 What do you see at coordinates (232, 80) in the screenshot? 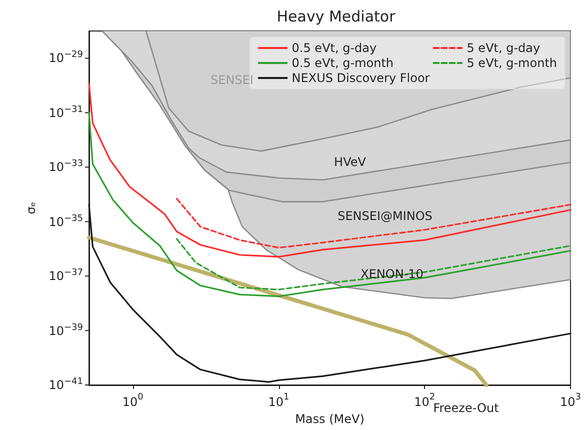
I see `annotation: SENSEI` at bounding box center [232, 80].